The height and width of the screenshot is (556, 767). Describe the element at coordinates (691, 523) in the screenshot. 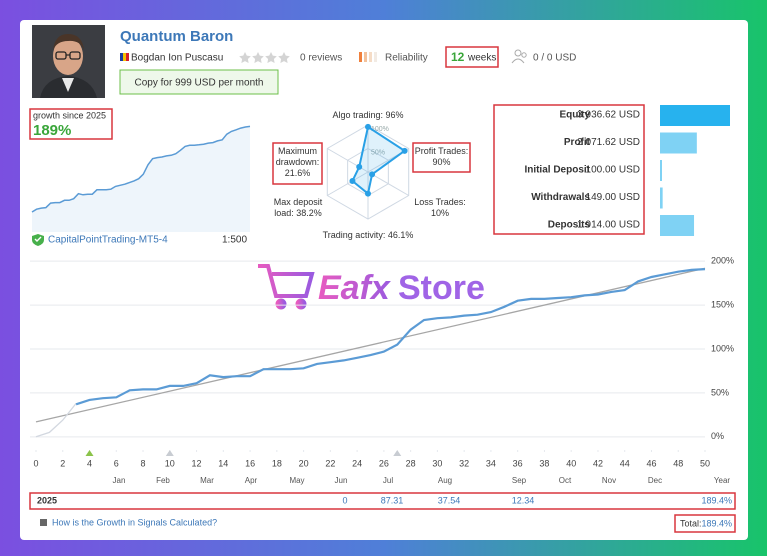

I see `total-label: Total:` at that location.